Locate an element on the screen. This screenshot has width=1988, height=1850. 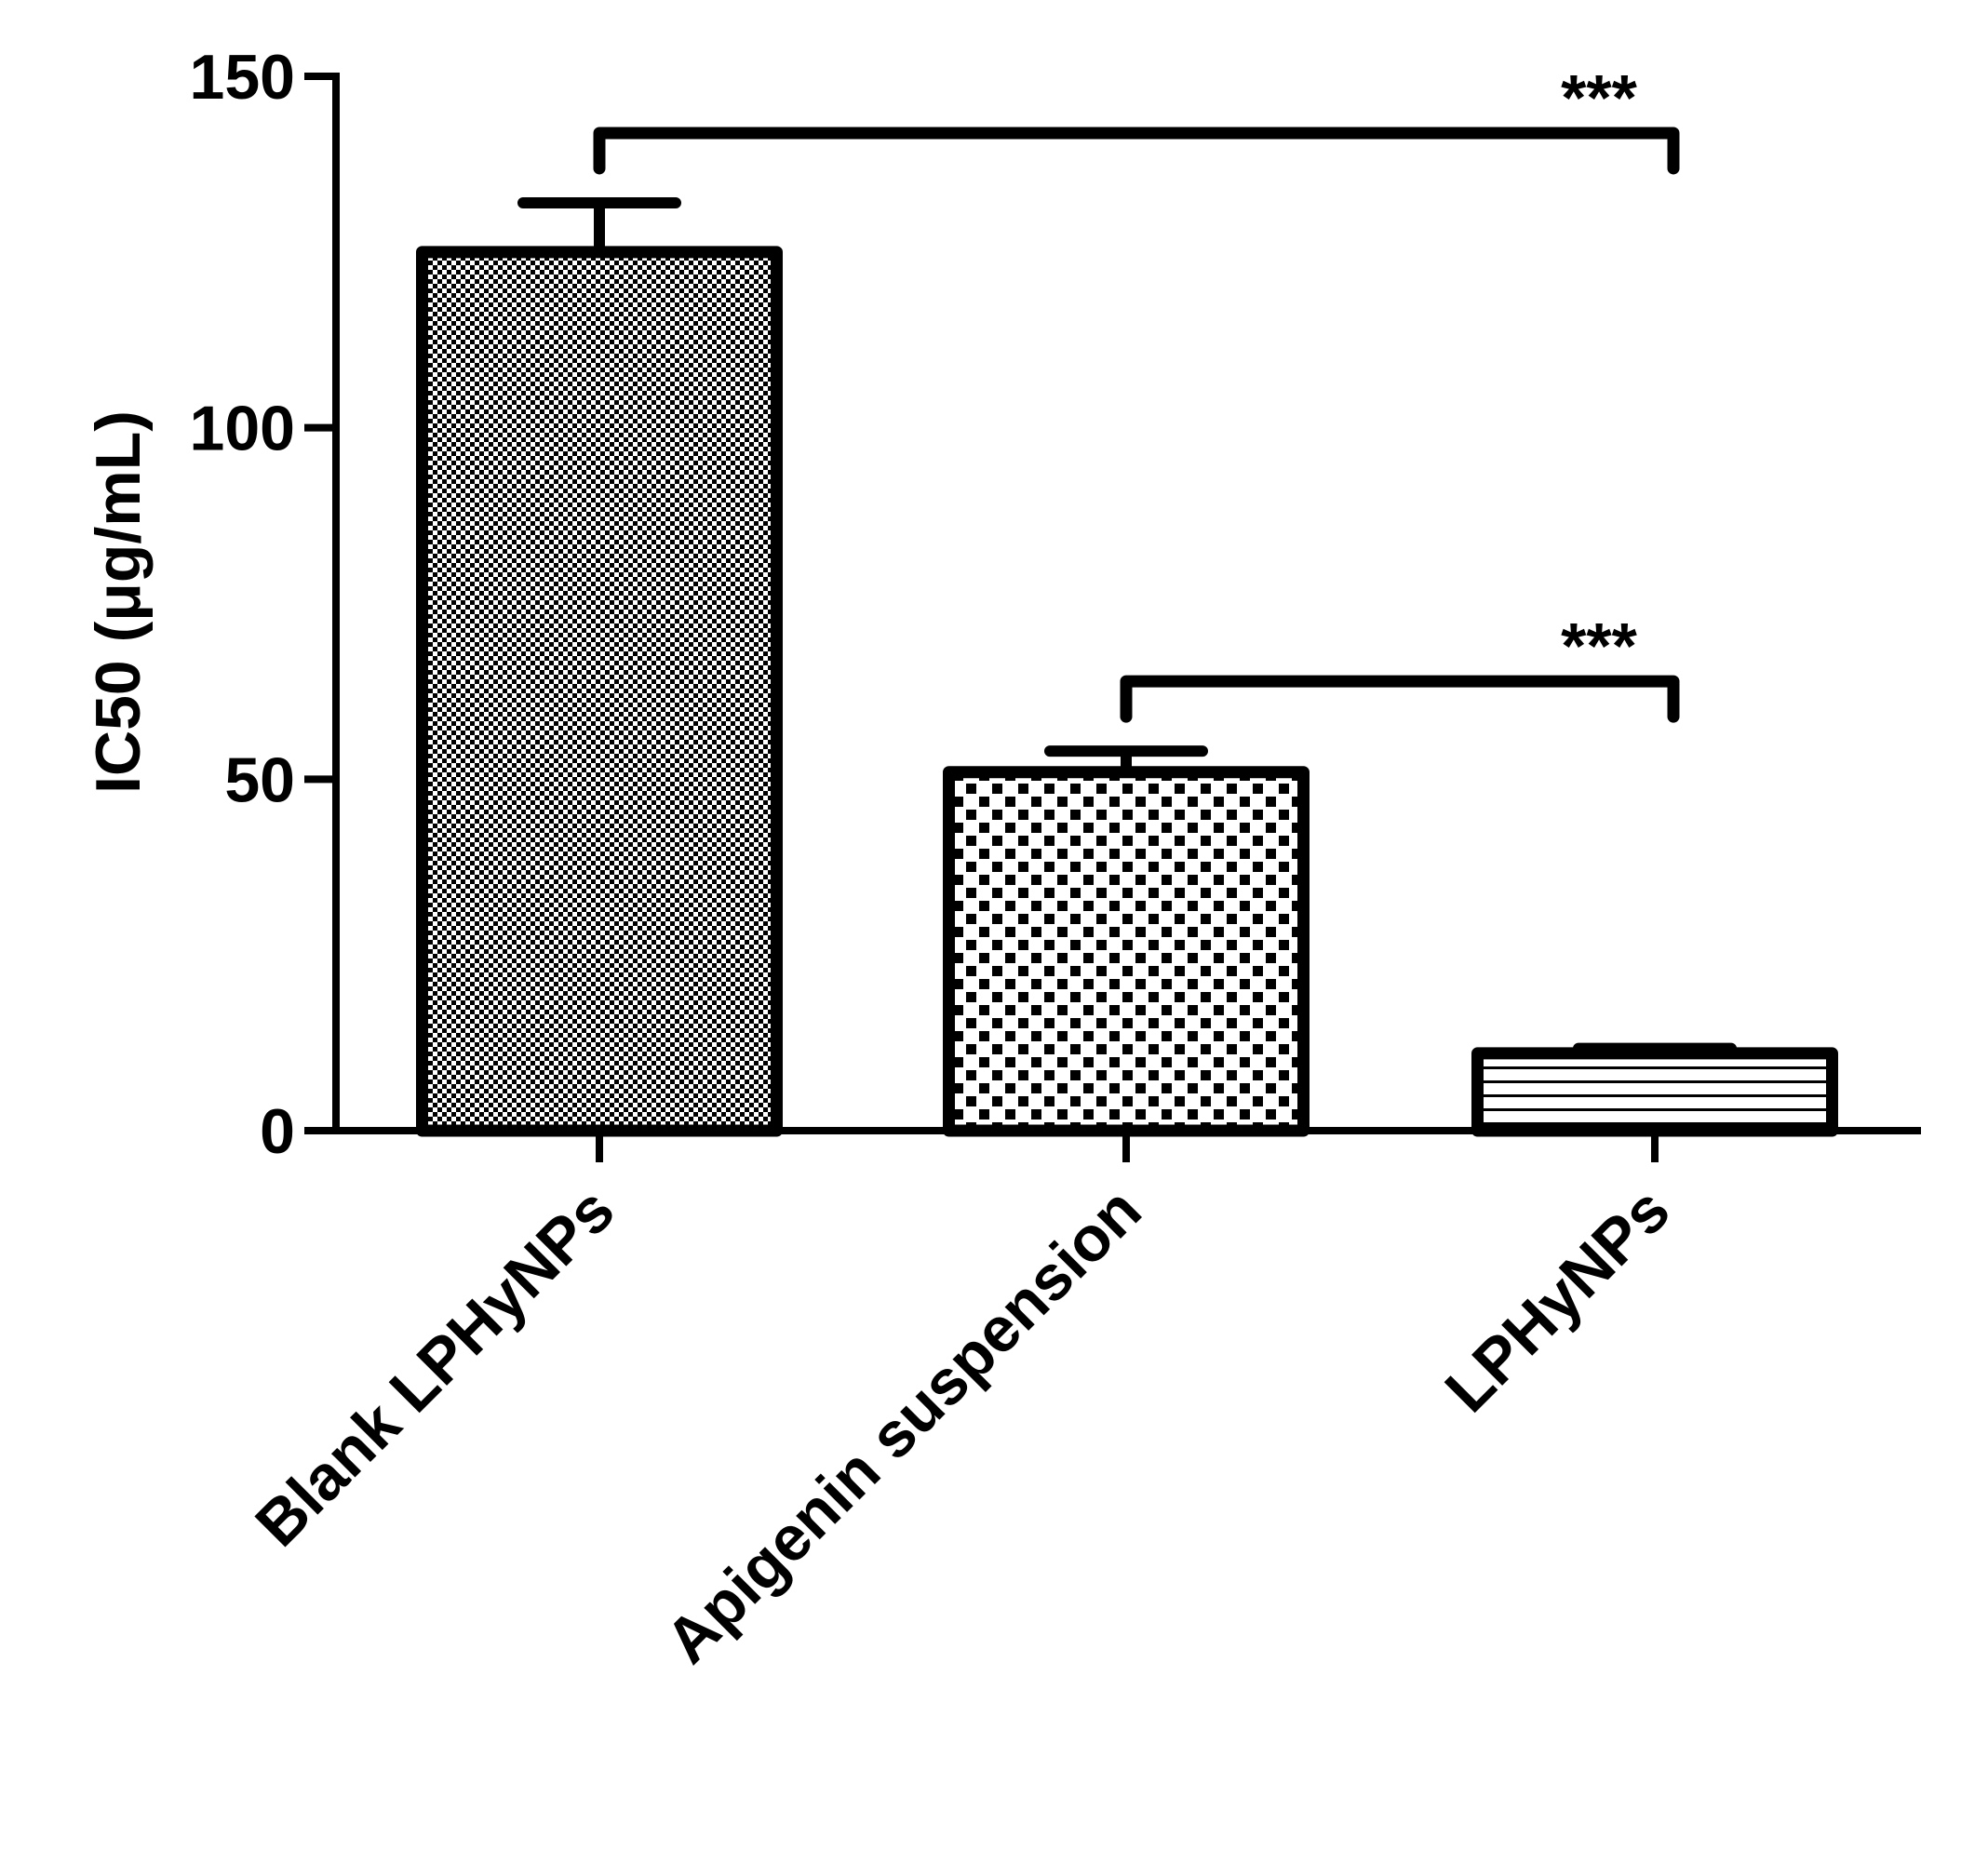
x-tick-label: LPHyNPs is located at coordinates (1557, 1300).